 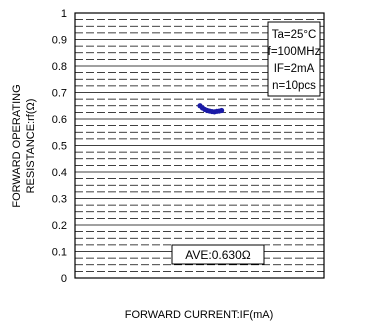 I want to click on condition-frequency: f=100MHz, so click(x=294, y=52).